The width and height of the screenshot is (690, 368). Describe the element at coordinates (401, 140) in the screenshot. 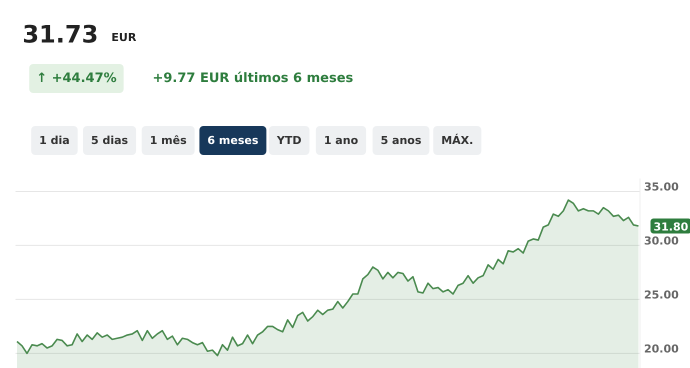

I see `text: 5 anos` at that location.